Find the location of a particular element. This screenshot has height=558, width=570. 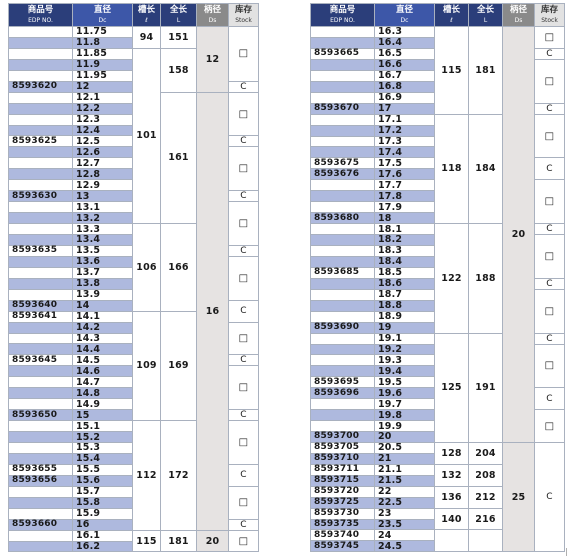

flute-length-cell: 132 is located at coordinates (451, 475).